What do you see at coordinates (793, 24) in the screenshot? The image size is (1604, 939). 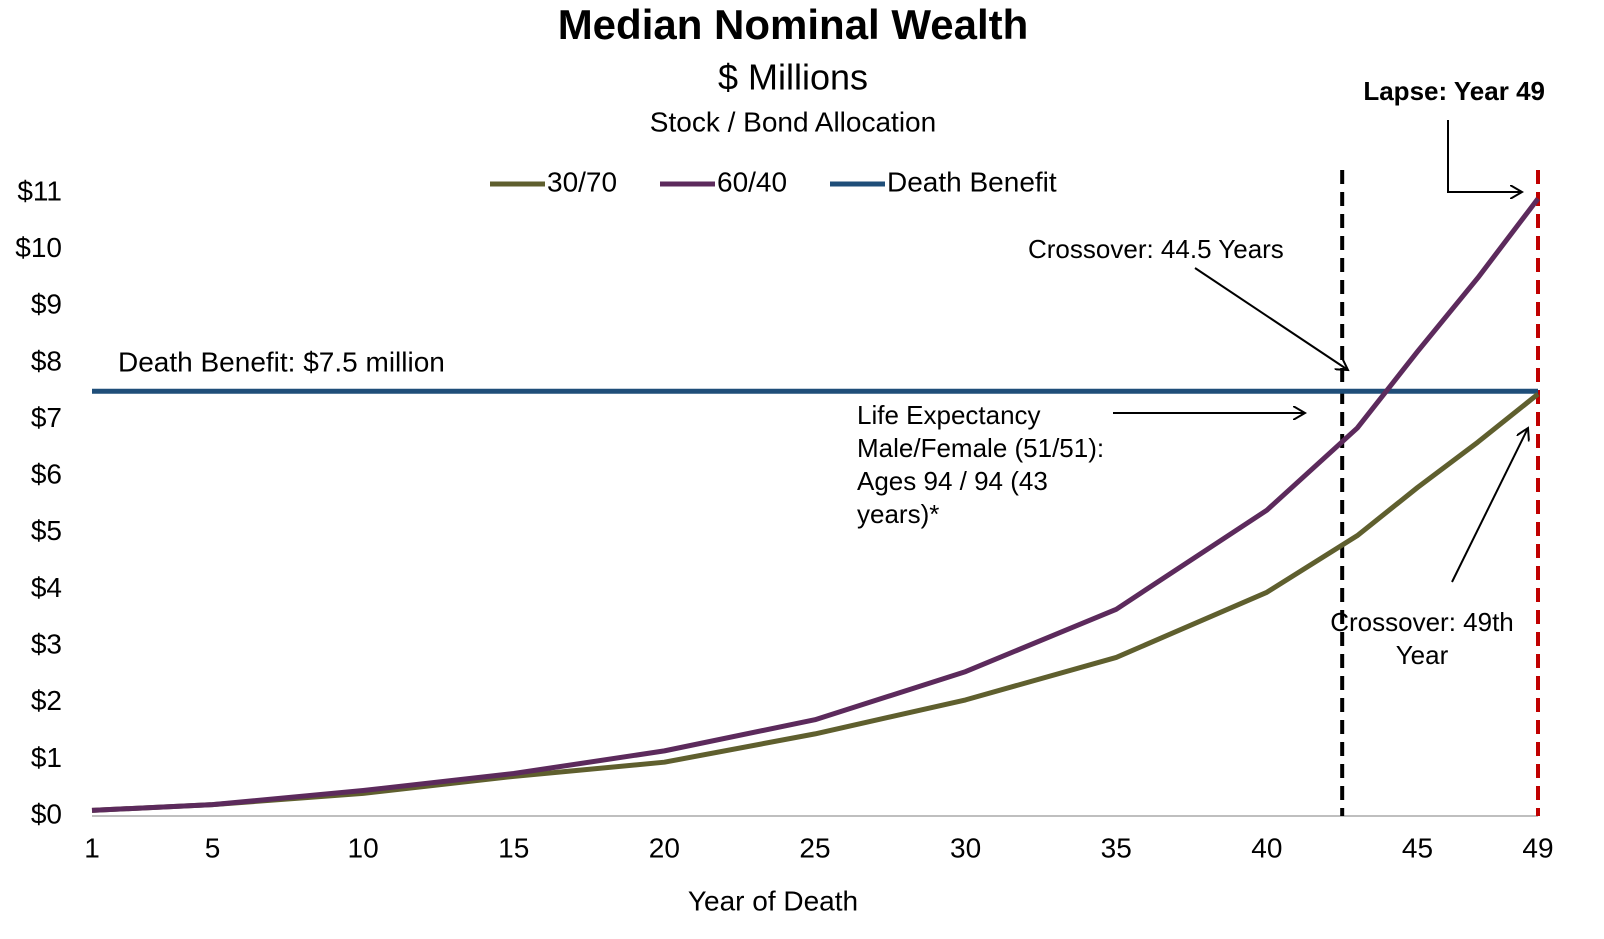 I see `chart-title: Median Nominal Wealth` at bounding box center [793, 24].